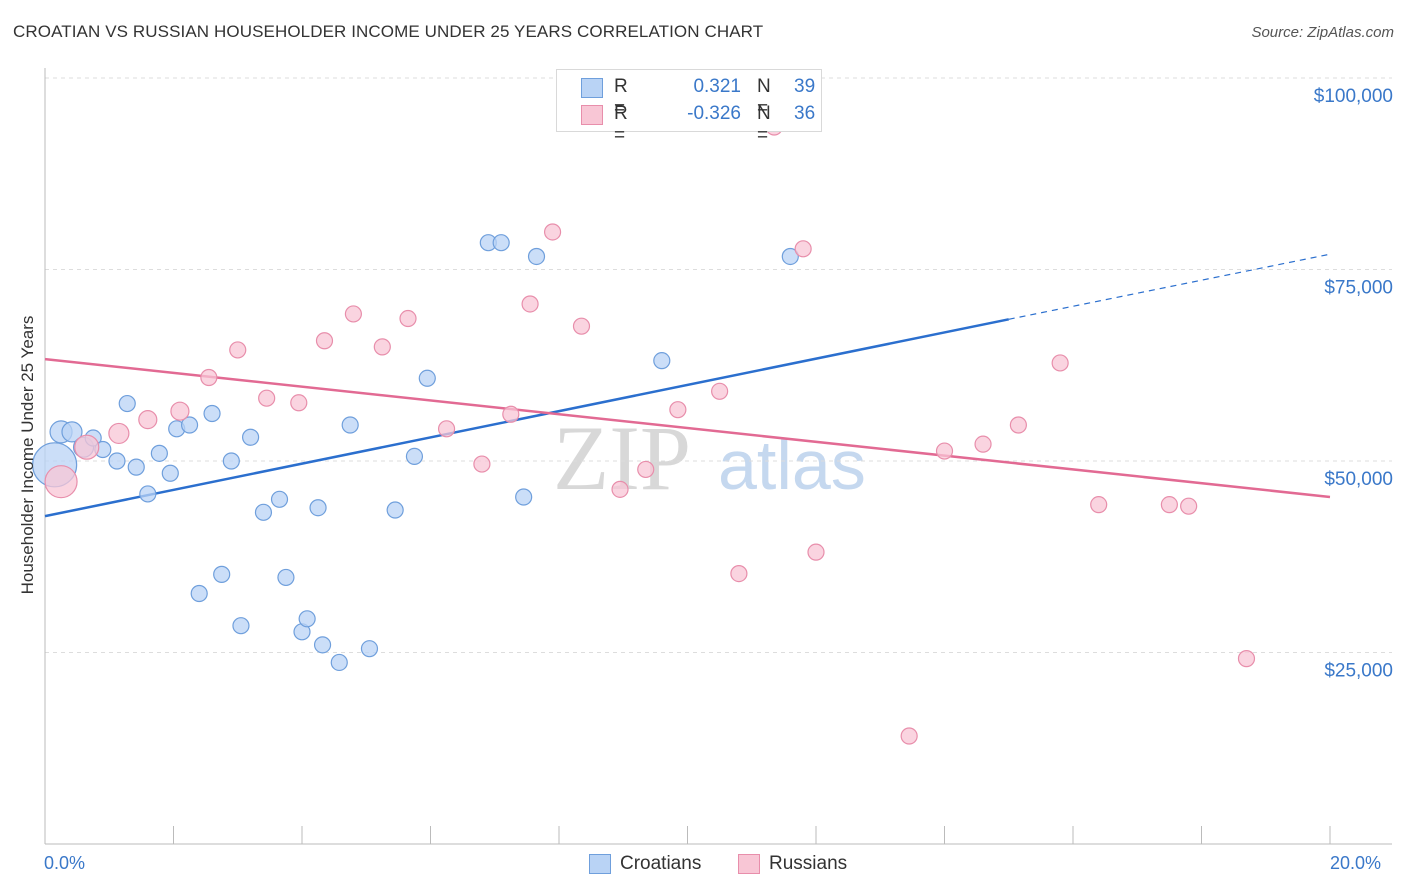  What do you see at coordinates (717, 86) in the screenshot?
I see `r-value: 0.321` at bounding box center [717, 86].